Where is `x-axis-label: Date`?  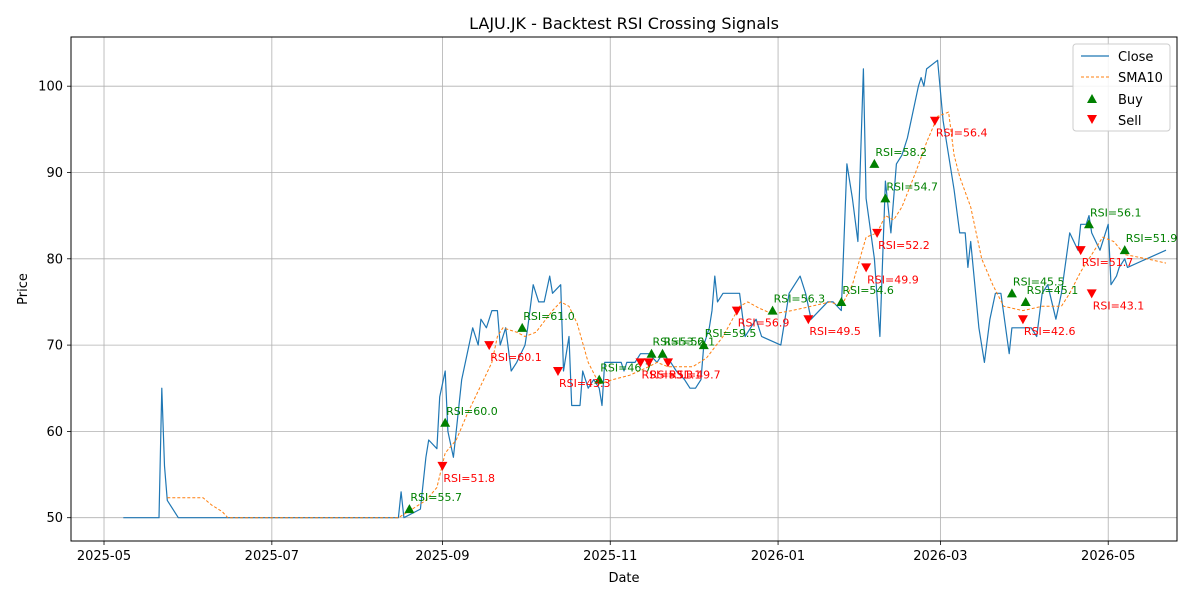
x-axis-label: Date is located at coordinates (623, 578).